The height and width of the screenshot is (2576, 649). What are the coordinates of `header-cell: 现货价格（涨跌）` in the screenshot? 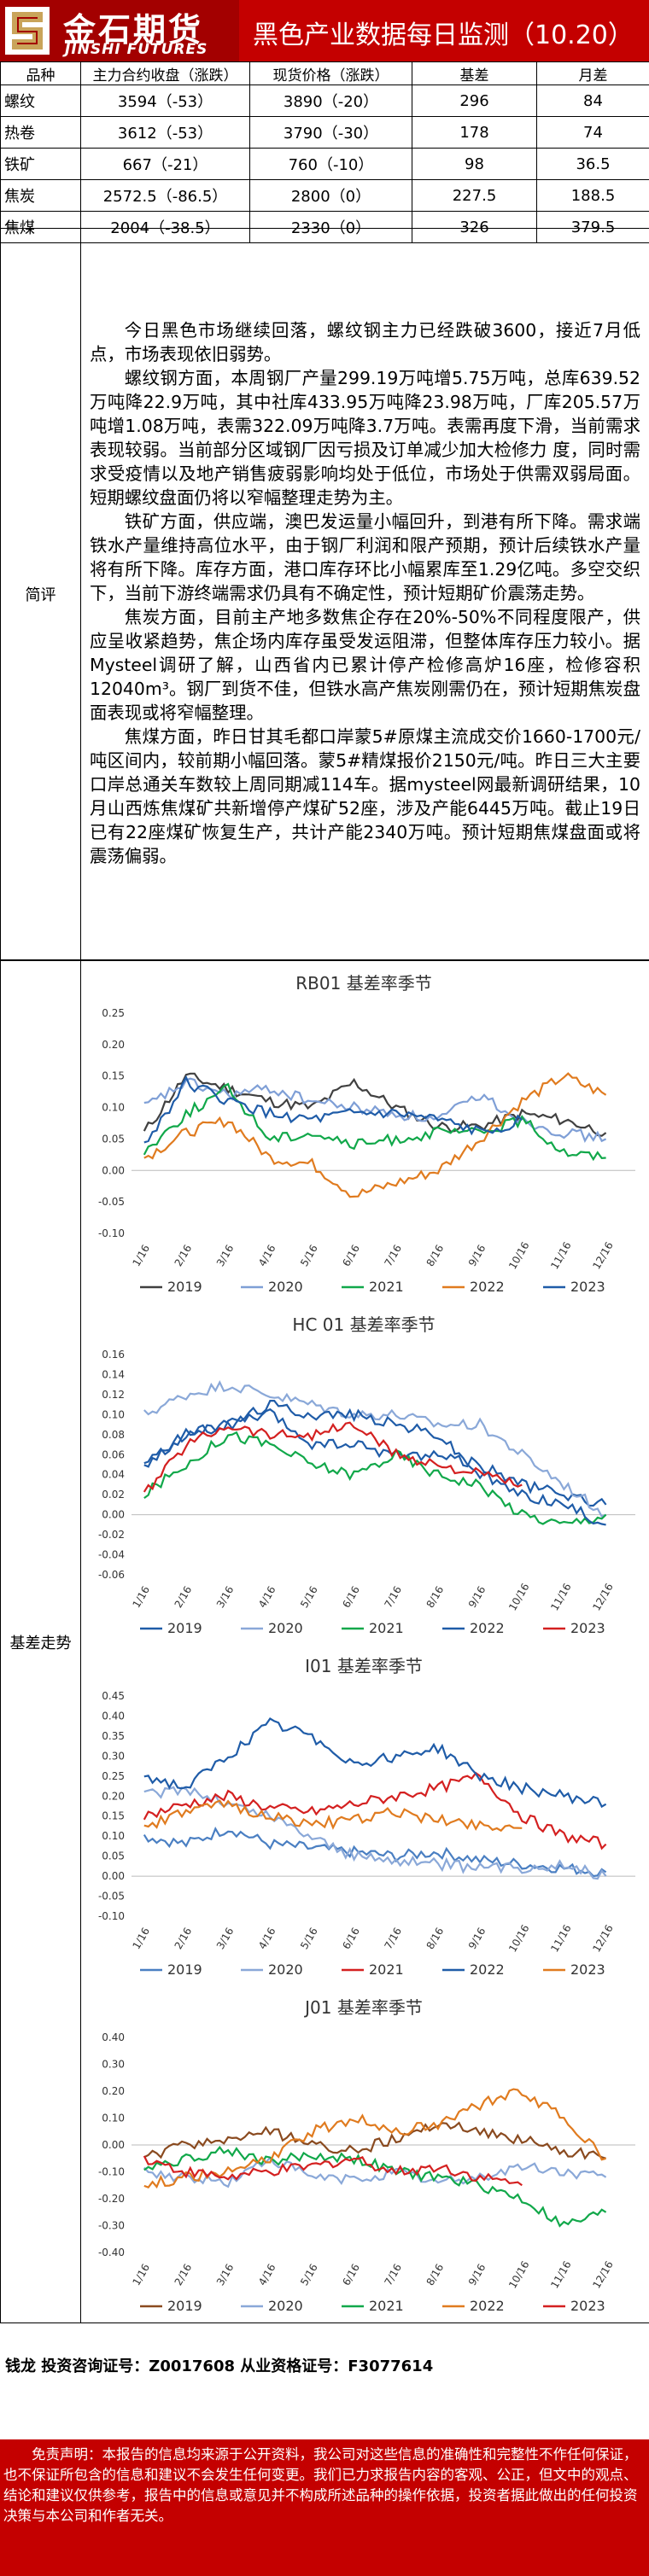 It's located at (330, 73).